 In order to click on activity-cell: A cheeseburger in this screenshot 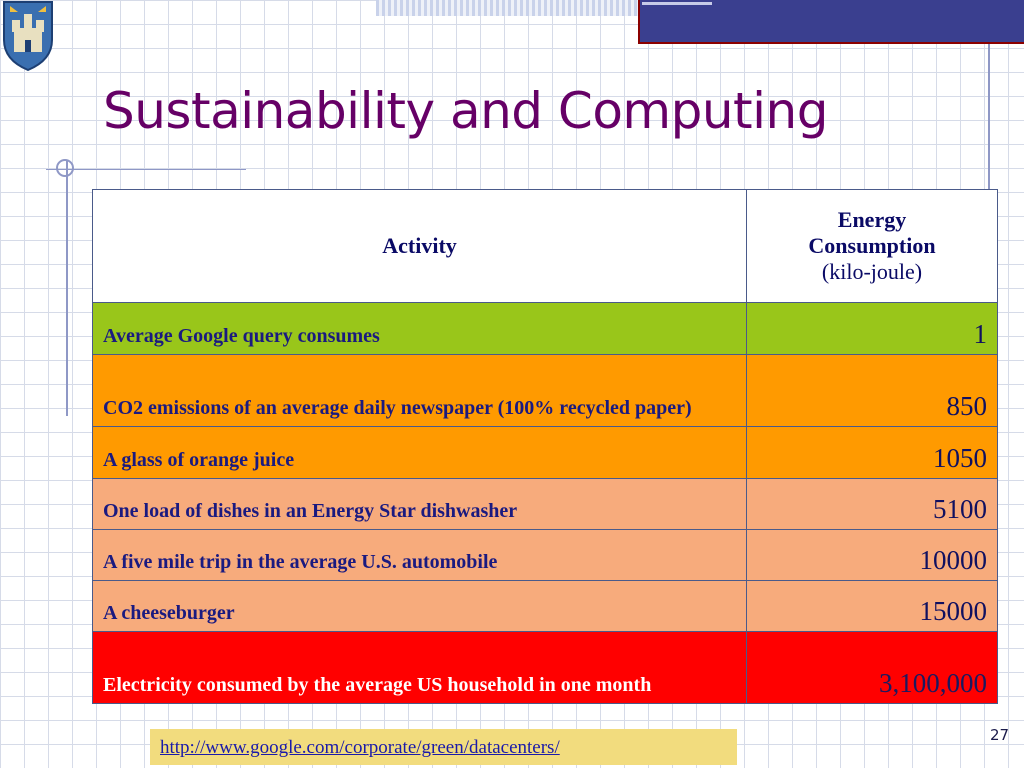, I will do `click(419, 606)`.